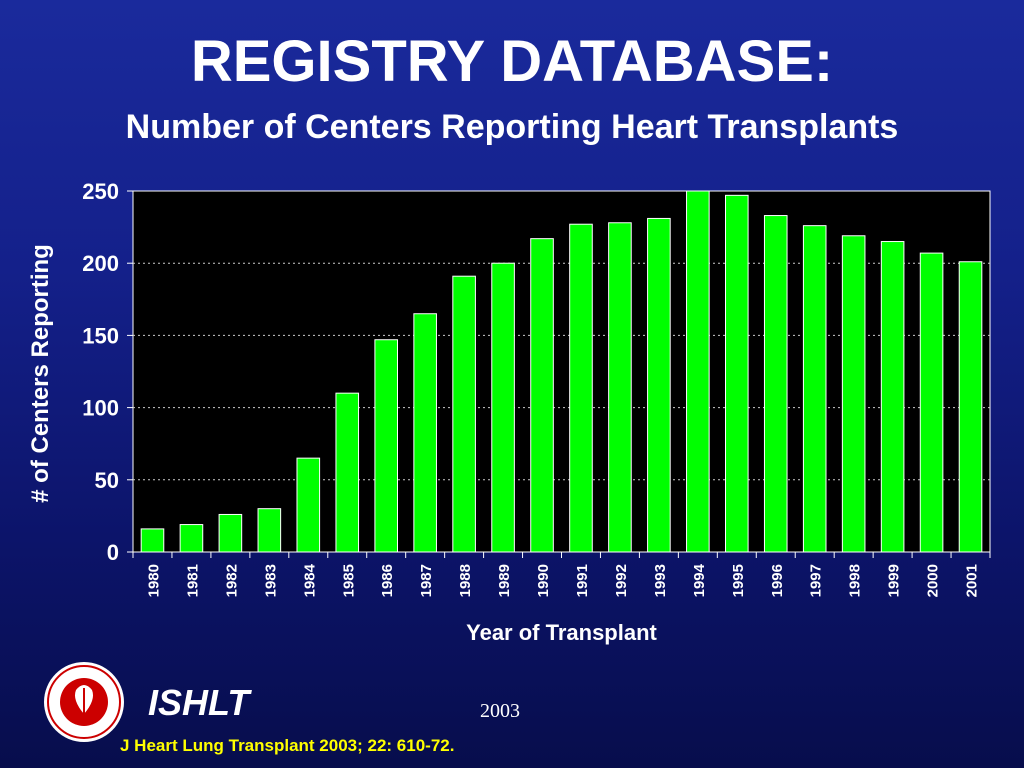 The image size is (1024, 768). What do you see at coordinates (100, 191) in the screenshot?
I see `y-tick-label: 250` at bounding box center [100, 191].